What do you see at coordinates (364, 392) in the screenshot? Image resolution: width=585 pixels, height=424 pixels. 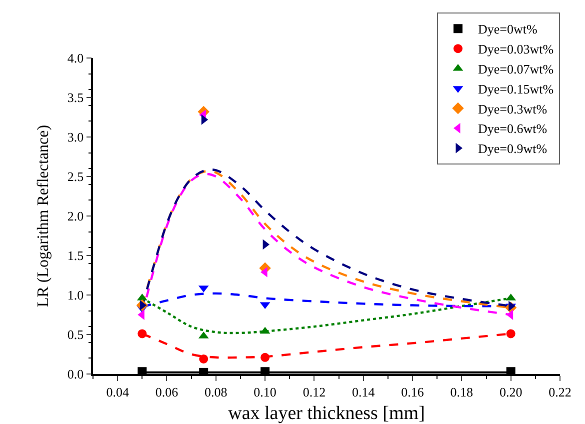 I see `x-tick-label: 0.14` at bounding box center [364, 392].